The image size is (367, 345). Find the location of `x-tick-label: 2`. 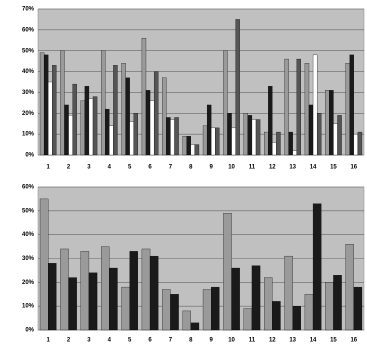

x-tick-label: 2 is located at coordinates (69, 168).